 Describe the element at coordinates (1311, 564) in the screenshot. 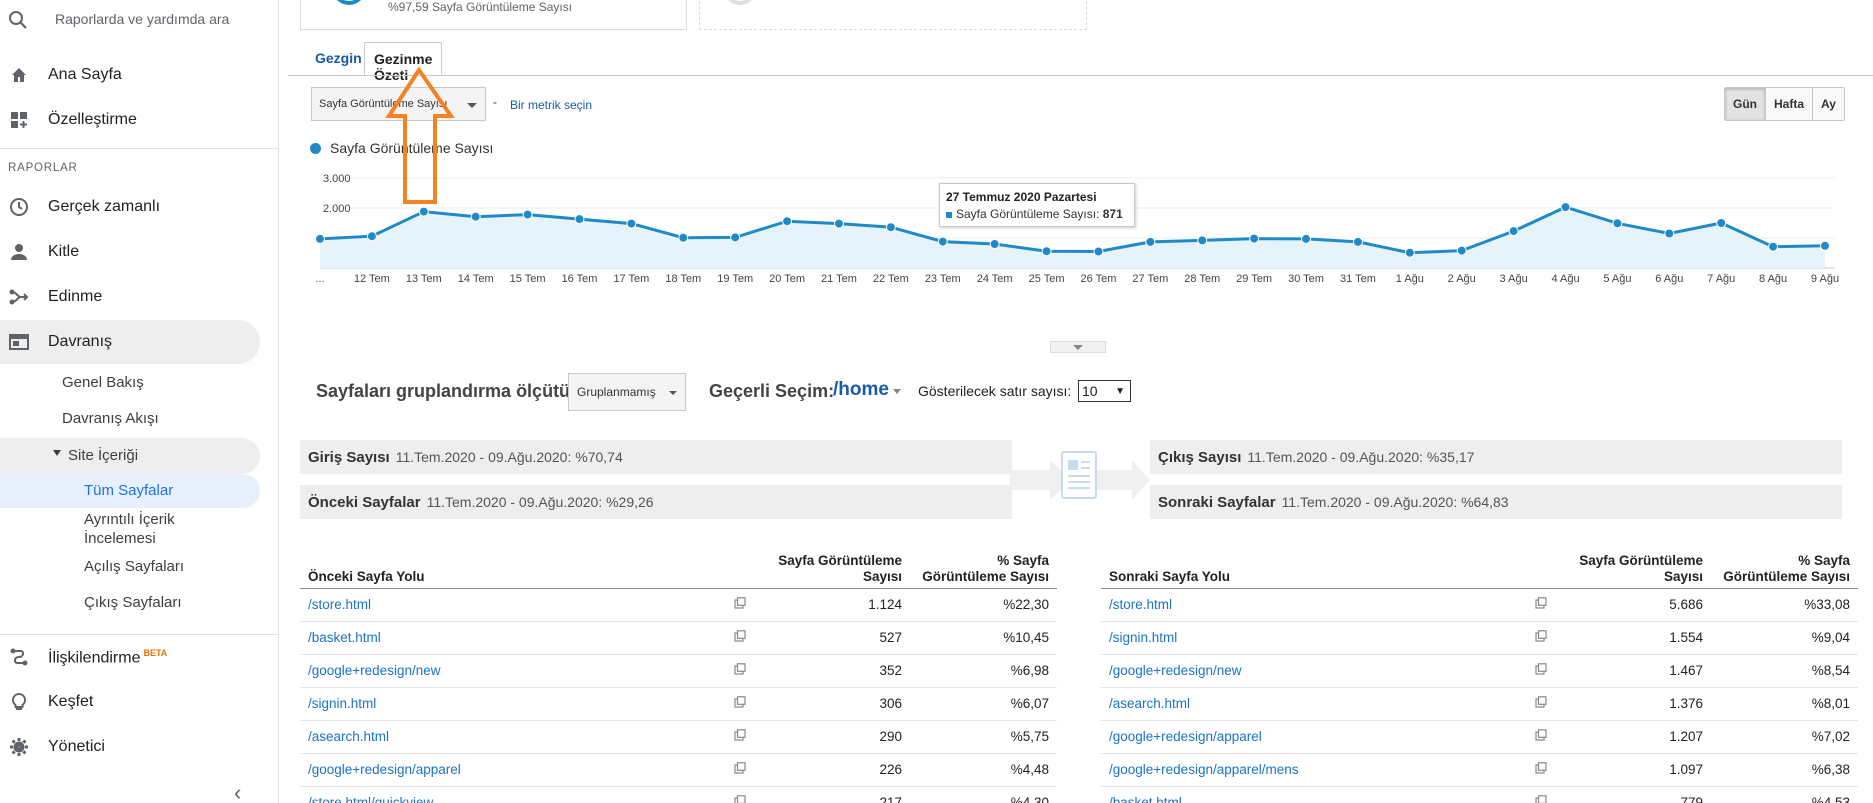

I see `col-header-path: Sonraki Sayfa Yolu` at that location.